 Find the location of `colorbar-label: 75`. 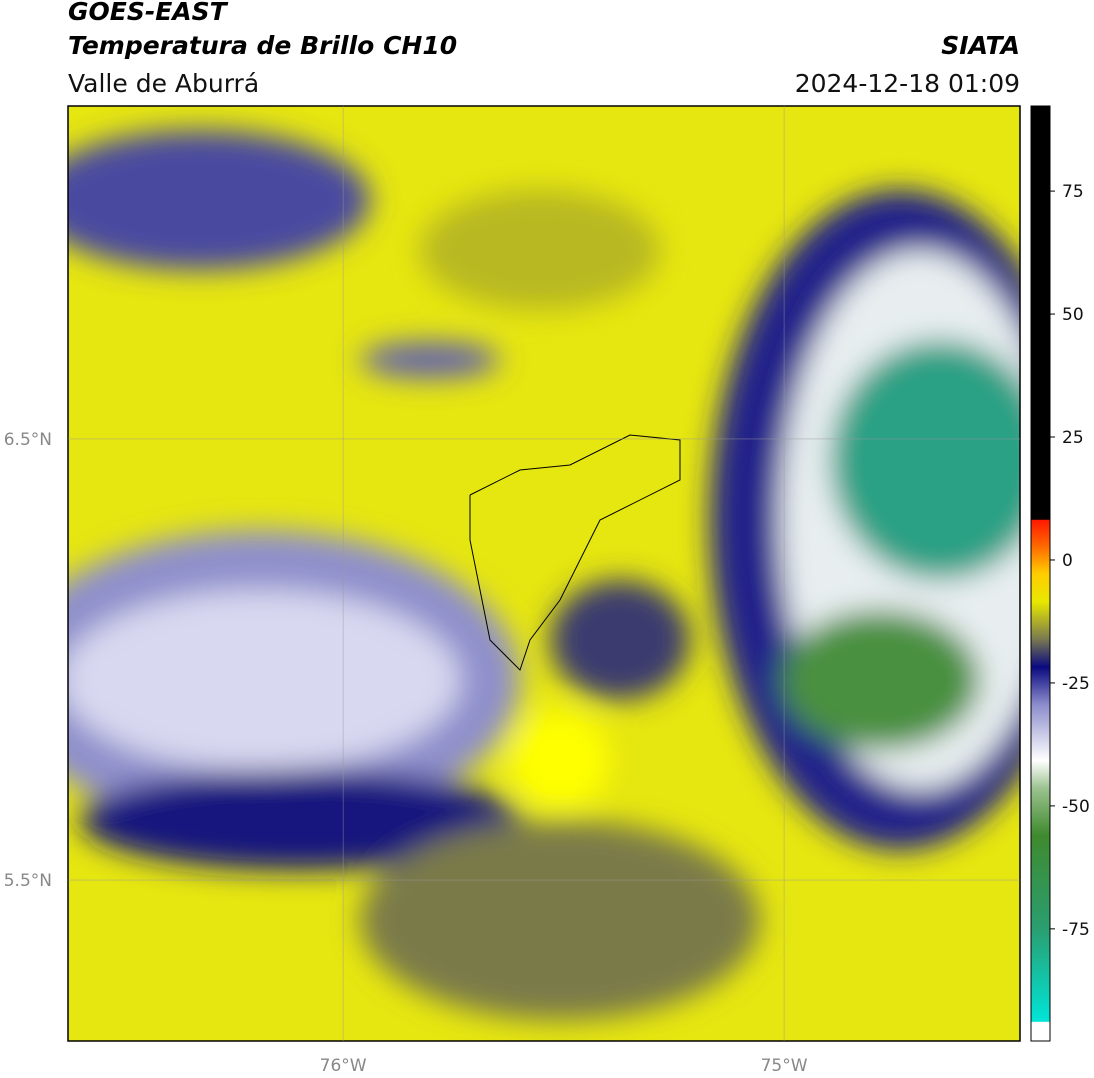

colorbar-label: 75 is located at coordinates (1073, 192).